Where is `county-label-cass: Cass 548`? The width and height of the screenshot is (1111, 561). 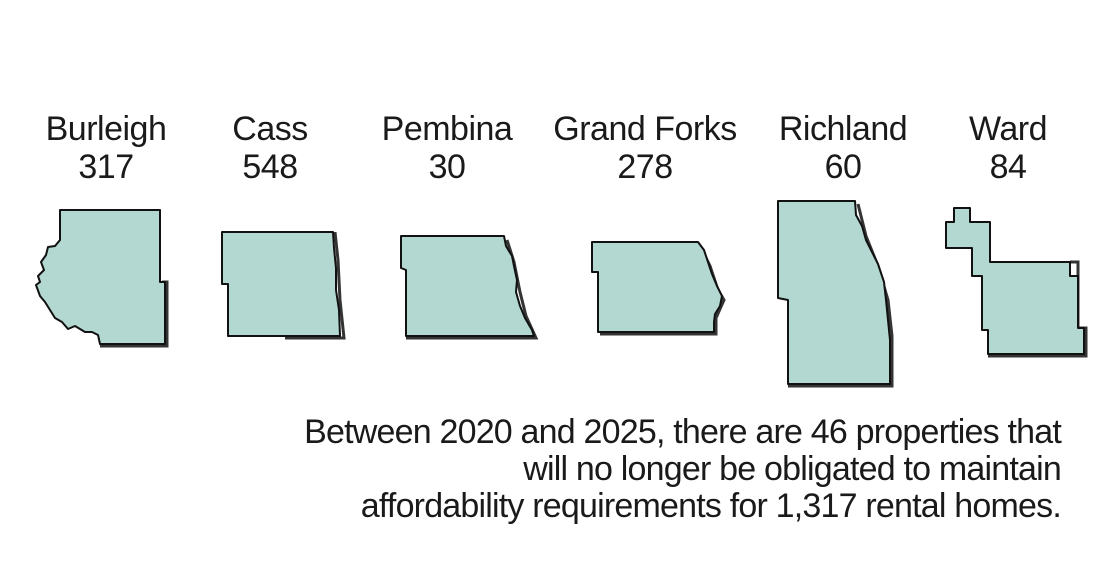 county-label-cass: Cass 548 is located at coordinates (270, 148).